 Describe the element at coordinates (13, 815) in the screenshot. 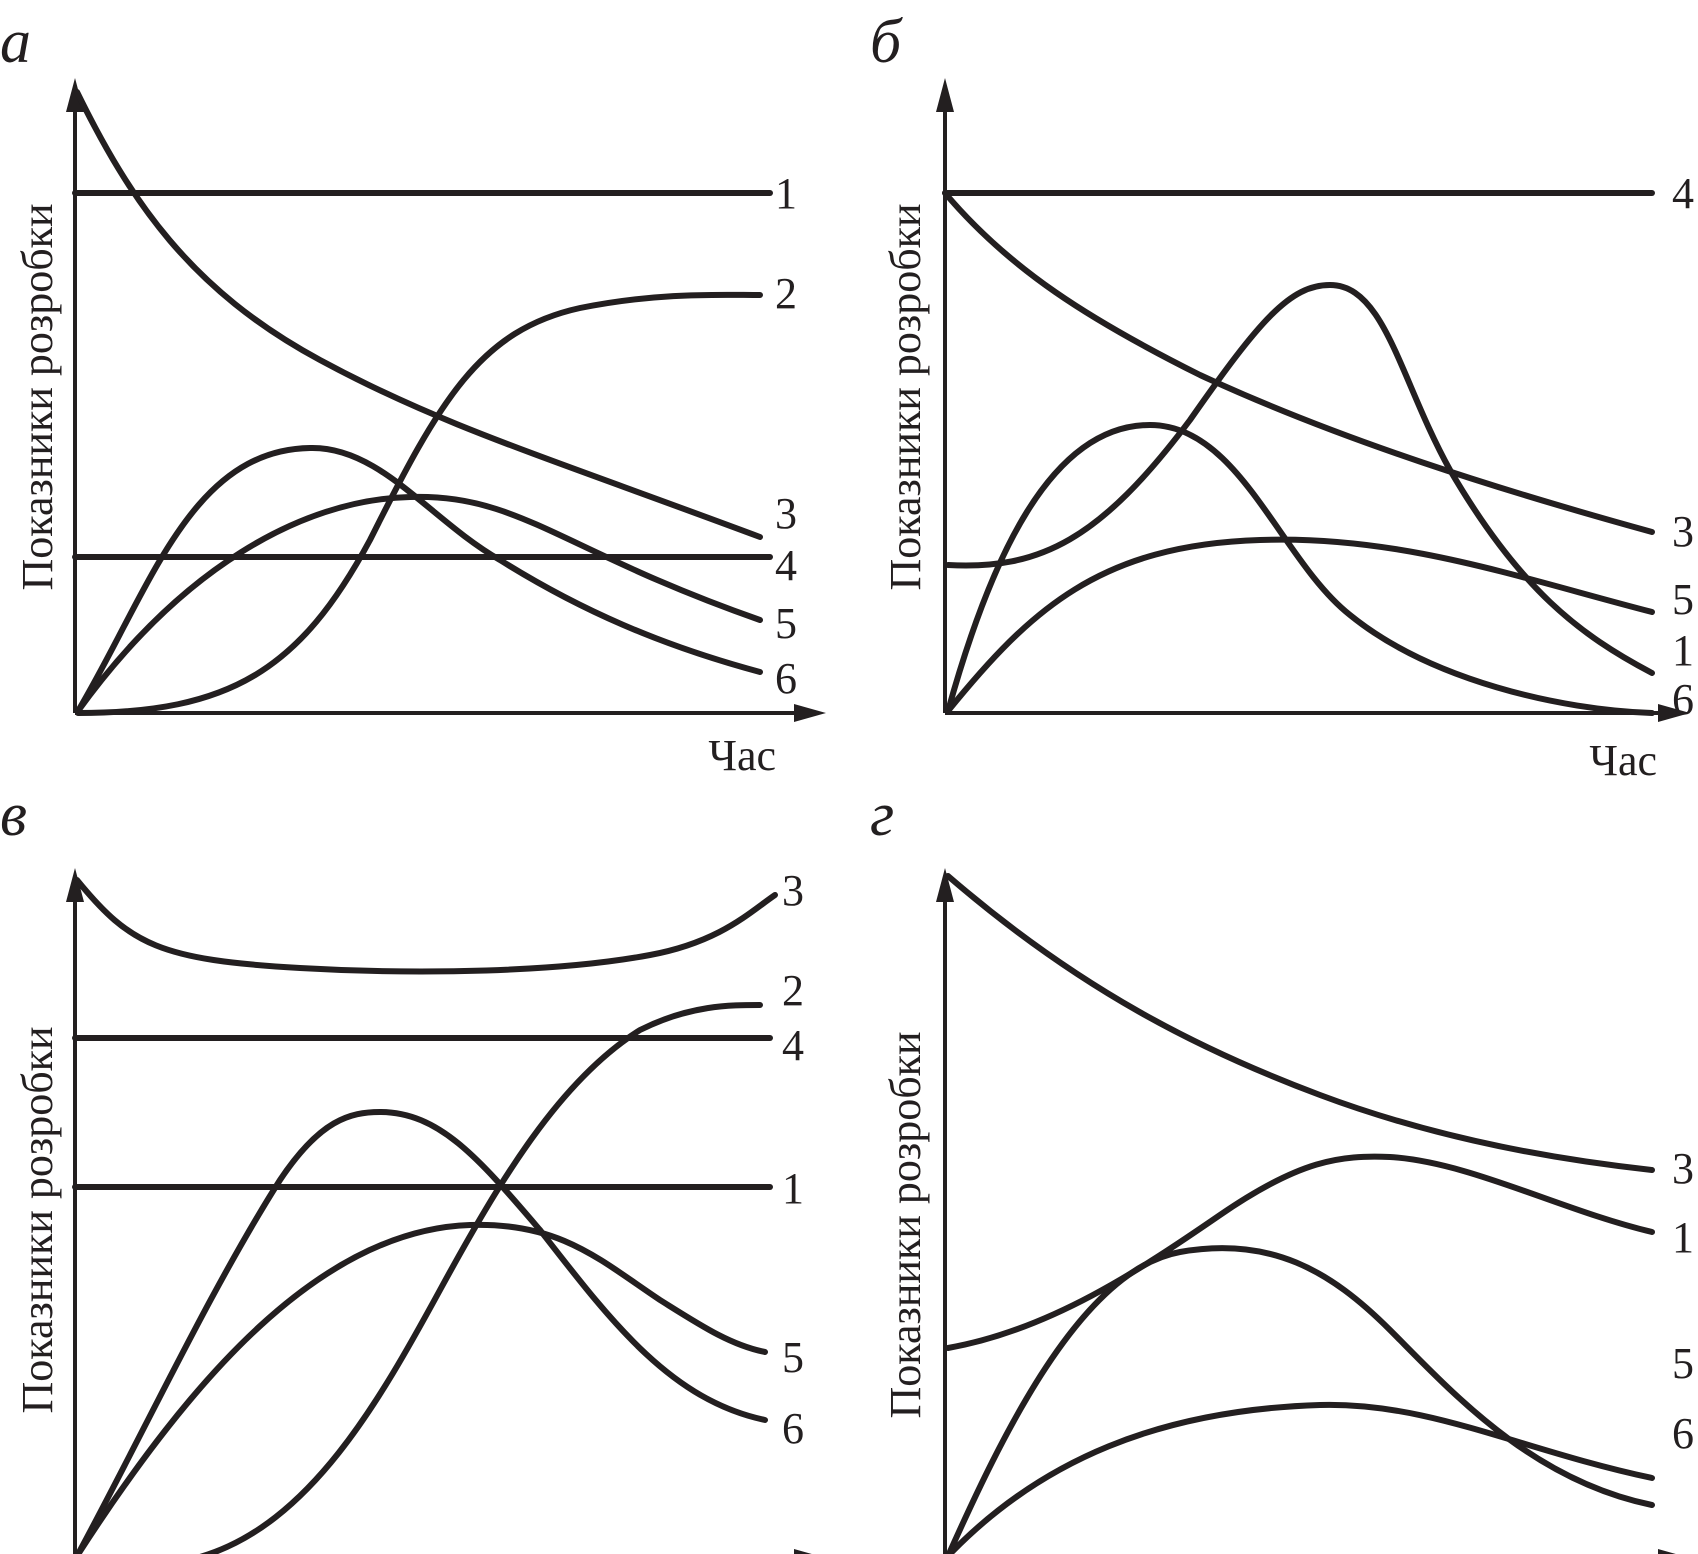

I see `panel-label: в` at that location.